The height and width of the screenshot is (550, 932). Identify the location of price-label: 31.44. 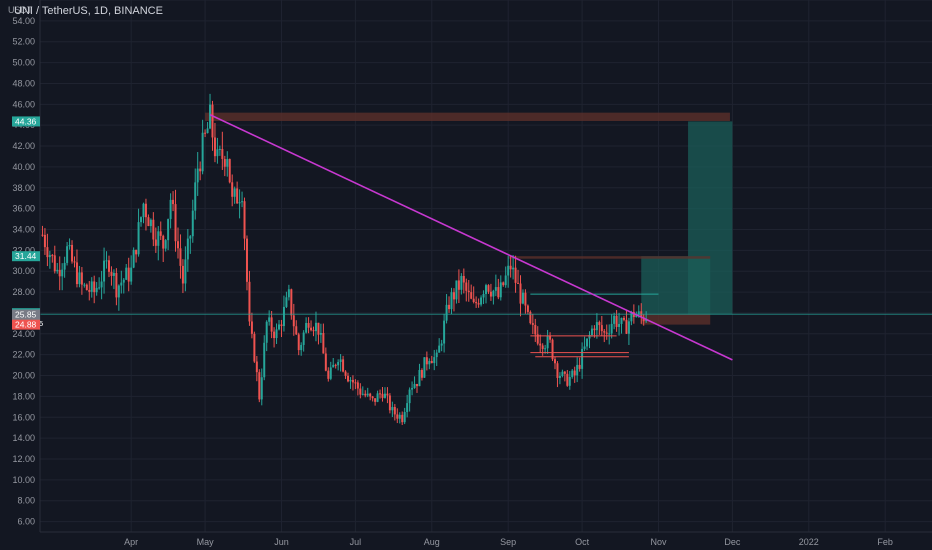
(26, 256).